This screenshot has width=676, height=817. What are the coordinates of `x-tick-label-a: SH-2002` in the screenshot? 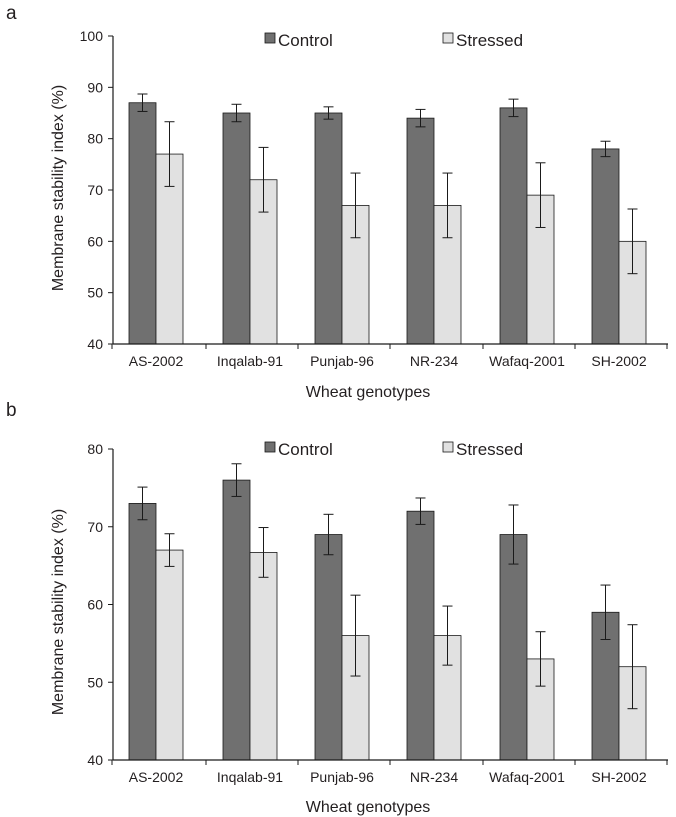 It's located at (618, 361).